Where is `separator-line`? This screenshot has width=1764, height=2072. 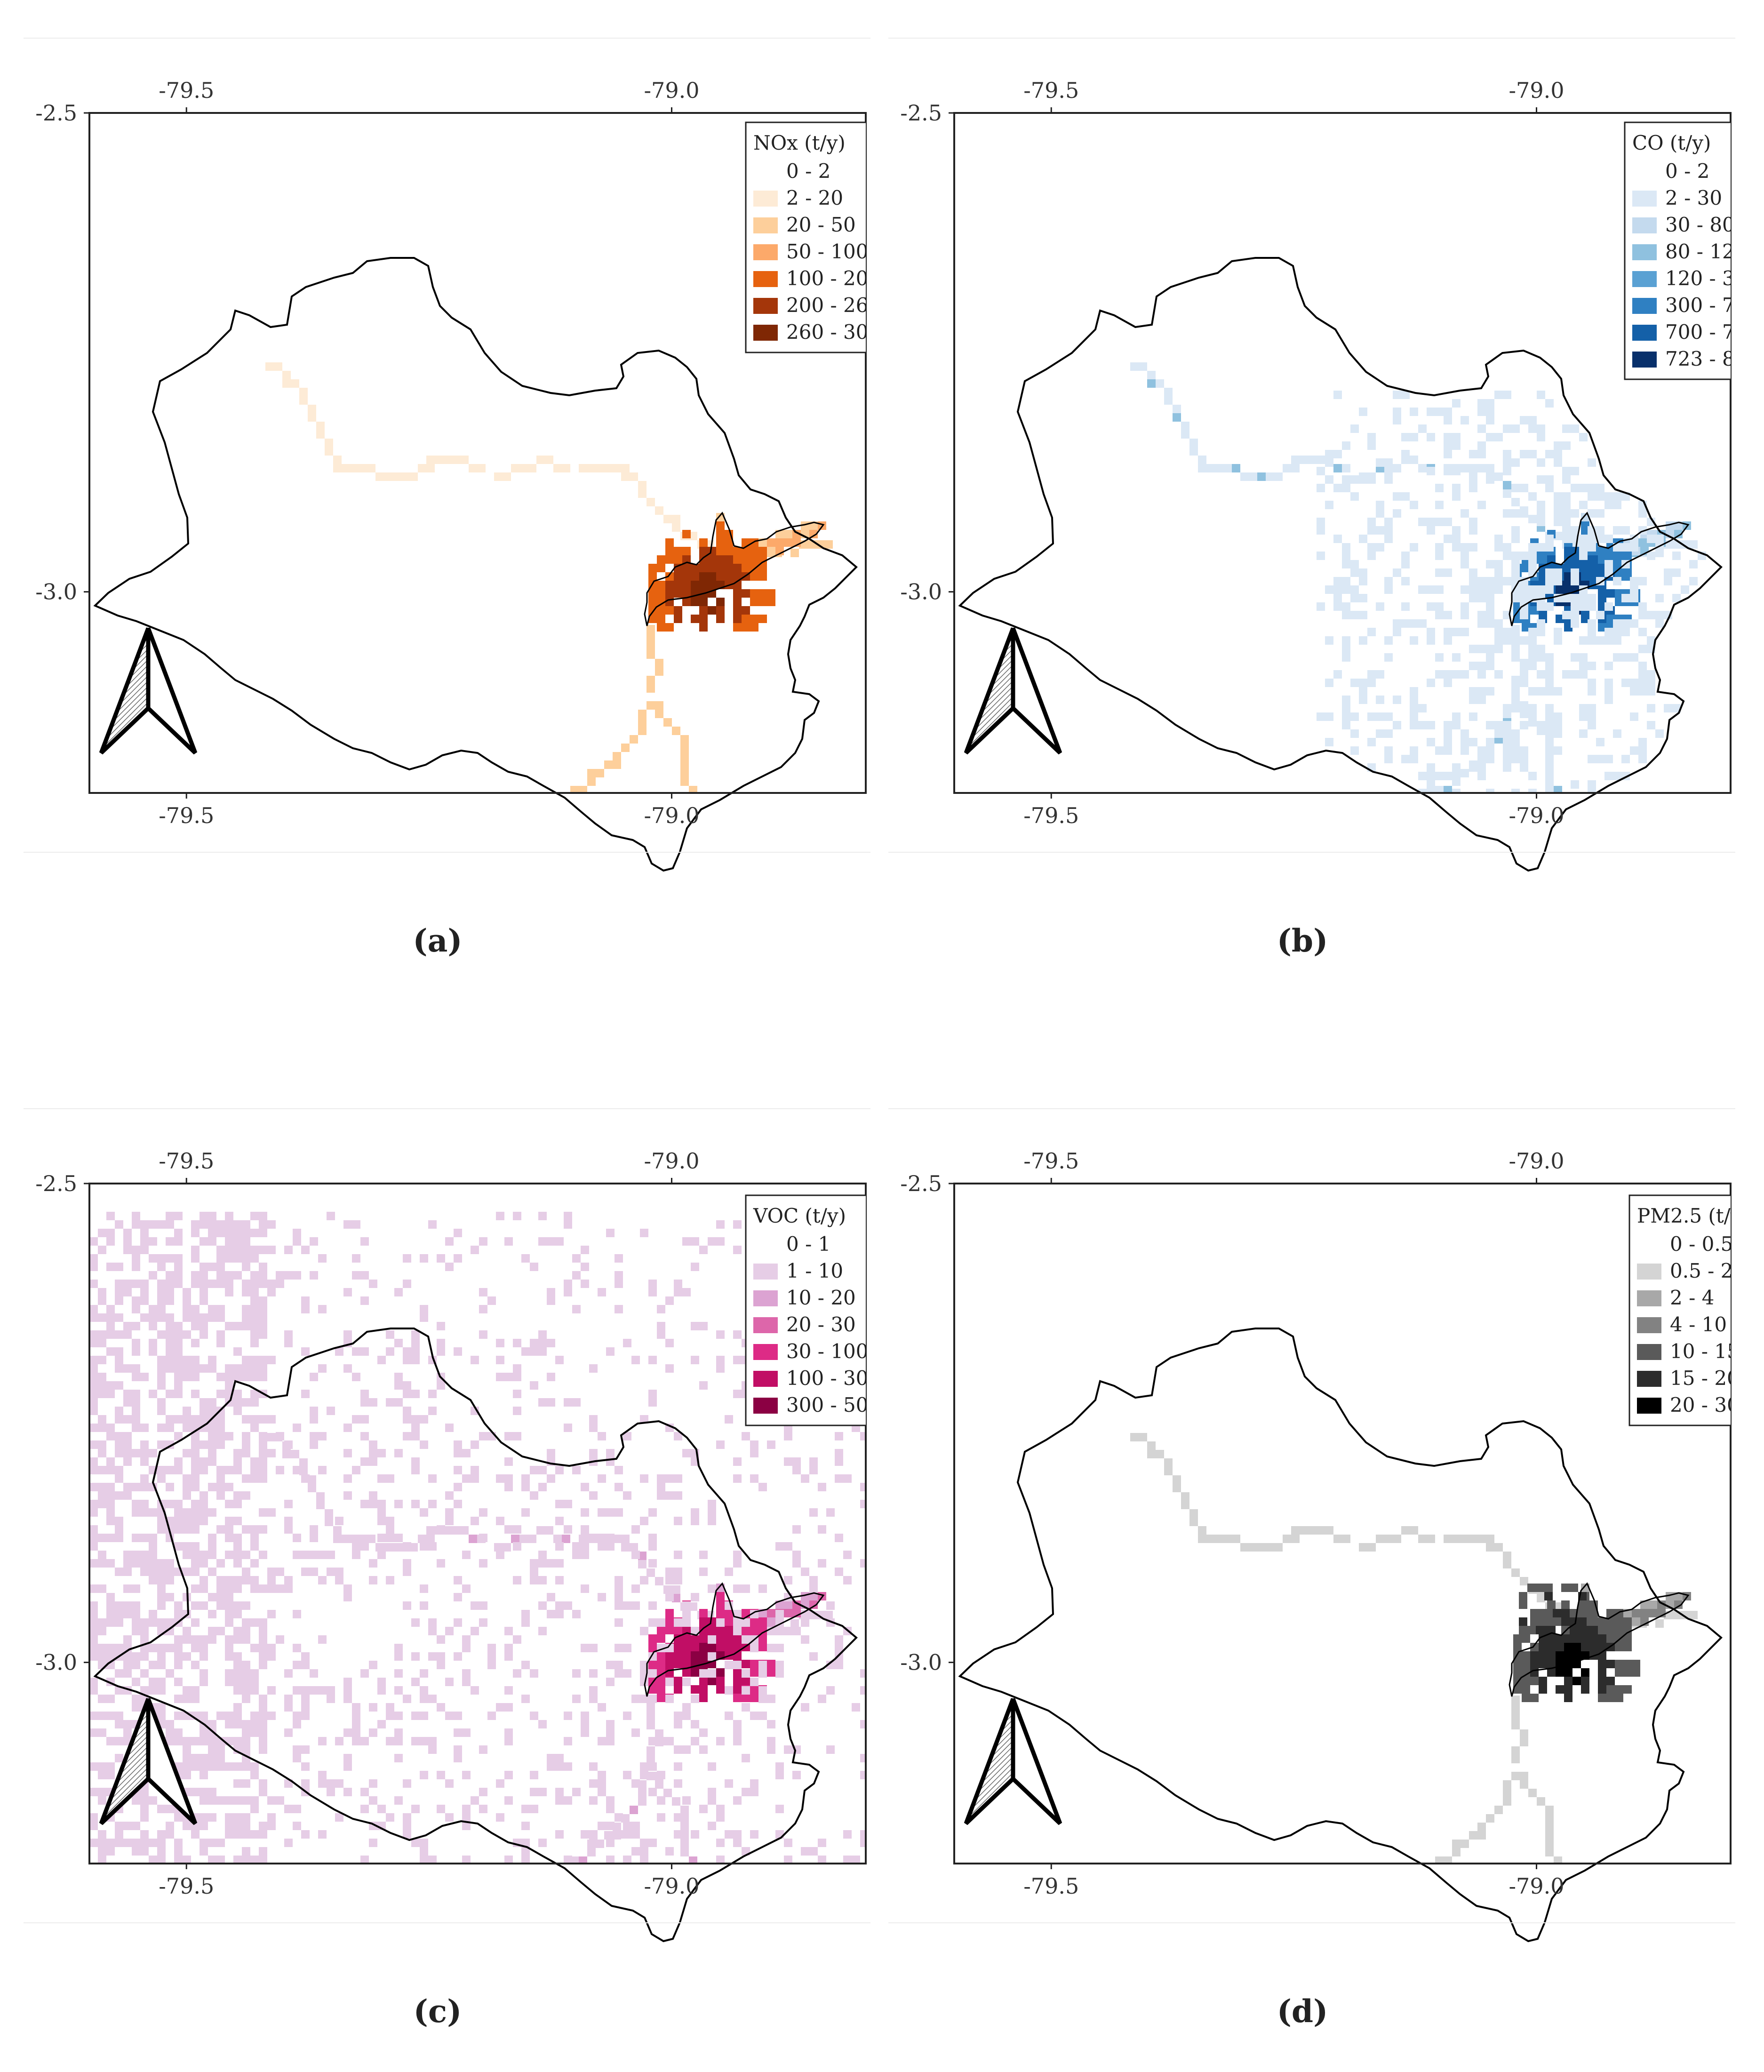
separator-line is located at coordinates (447, 38).